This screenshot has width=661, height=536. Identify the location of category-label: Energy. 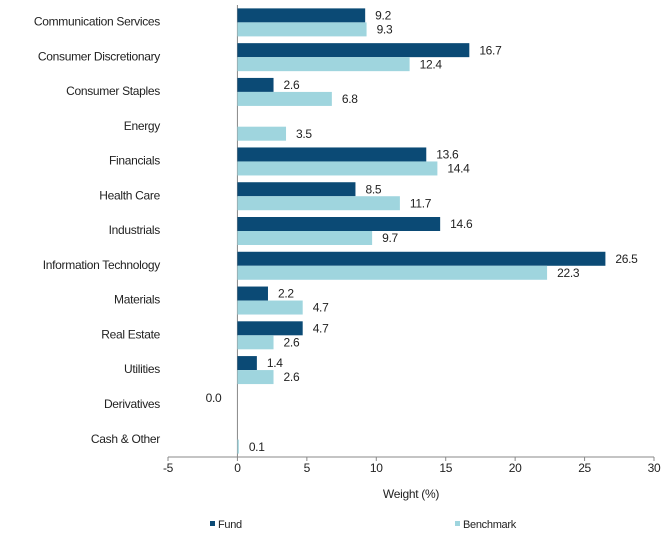
(142, 126).